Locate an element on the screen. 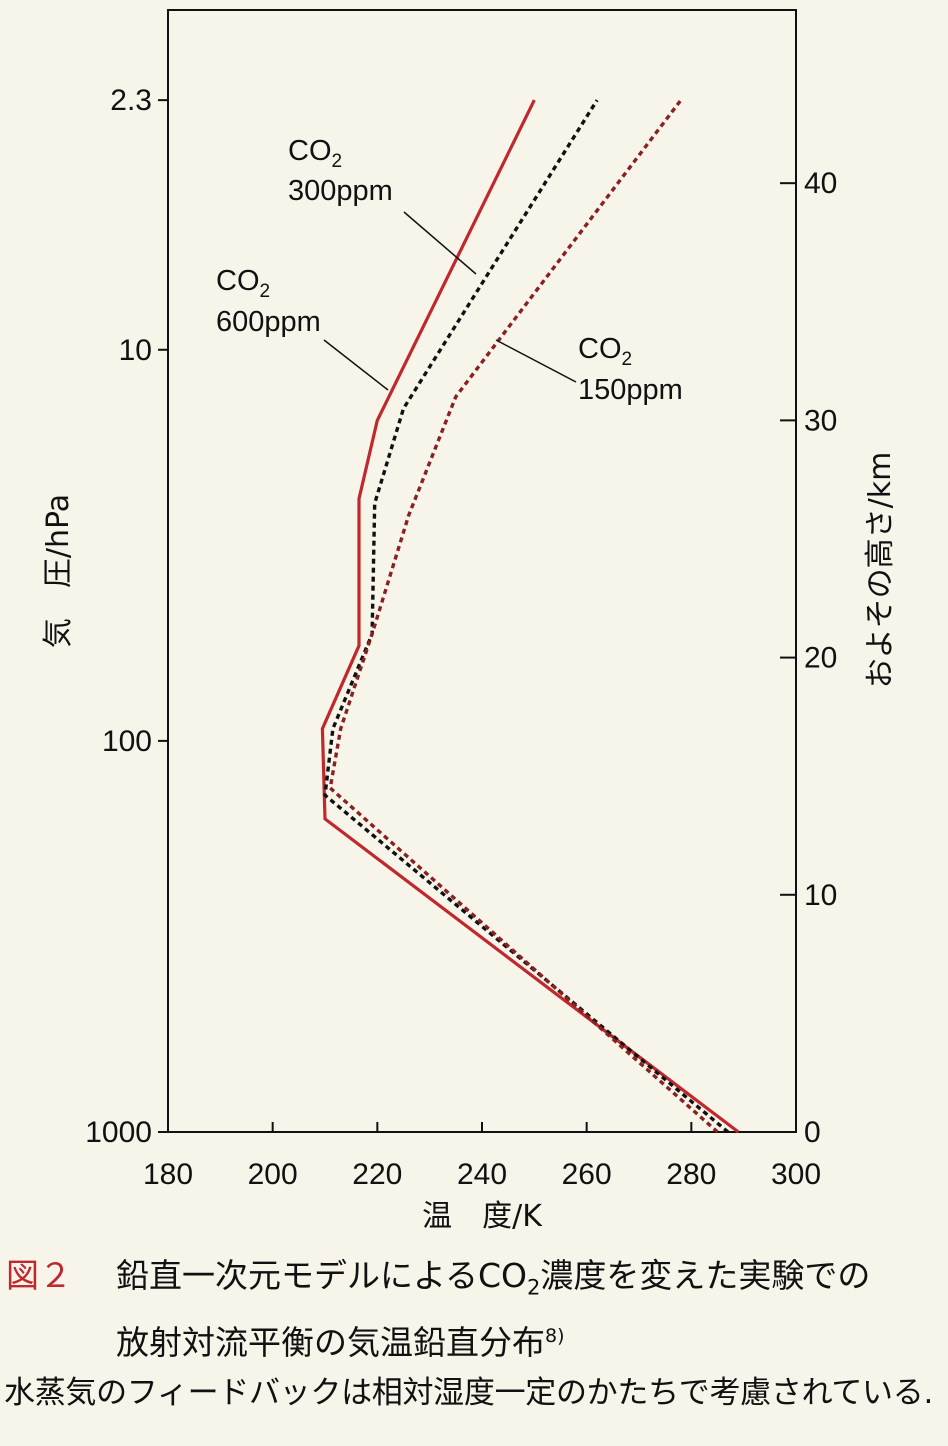 The width and height of the screenshot is (948, 1446). annotation-co2-150: CO2 150ppm is located at coordinates (589, 369).